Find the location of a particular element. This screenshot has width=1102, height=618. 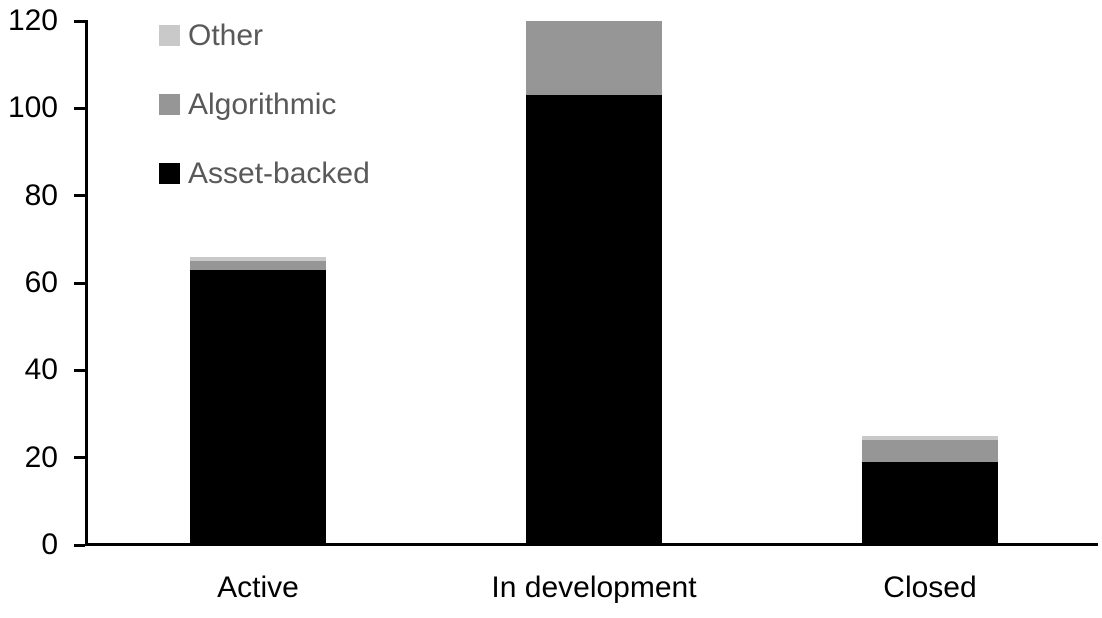

bar-segment-closed-asset-backed is located at coordinates (930, 503).